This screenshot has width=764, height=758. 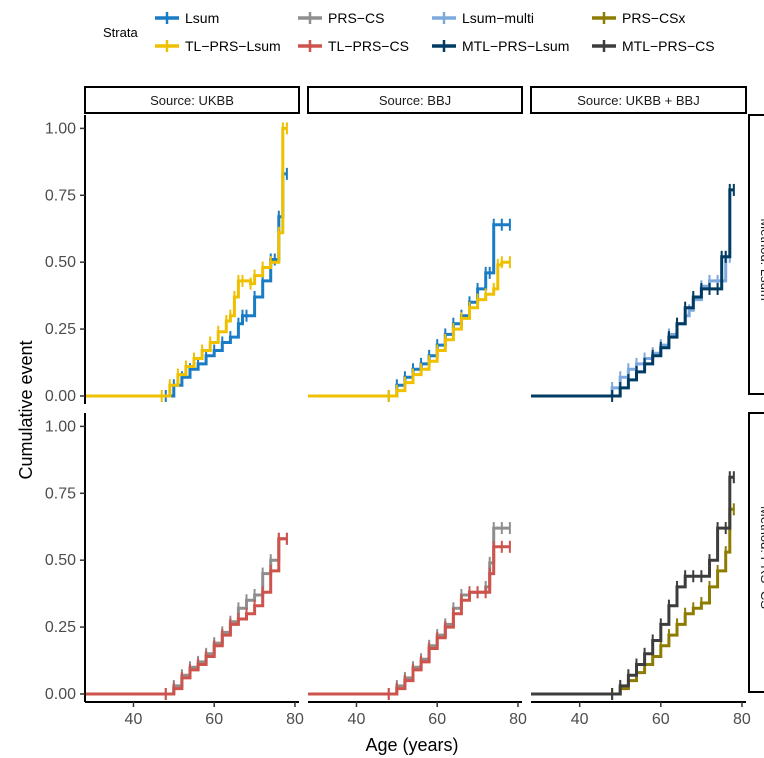 What do you see at coordinates (368, 46) in the screenshot?
I see `legend-label: TL−PRS−CS` at bounding box center [368, 46].